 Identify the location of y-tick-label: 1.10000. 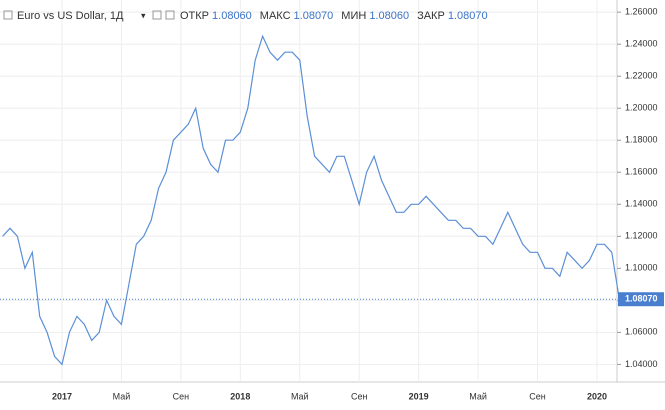
(641, 268).